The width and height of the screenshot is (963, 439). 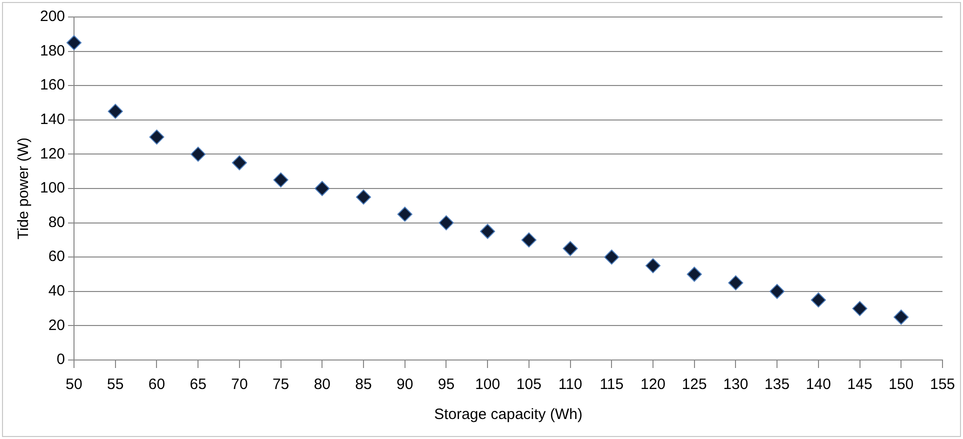 I want to click on x-tick-label: 55, so click(x=115, y=385).